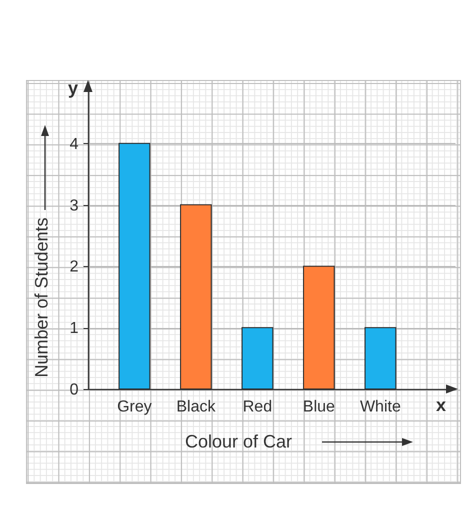  I want to click on x-tick-label: Red, so click(257, 407).